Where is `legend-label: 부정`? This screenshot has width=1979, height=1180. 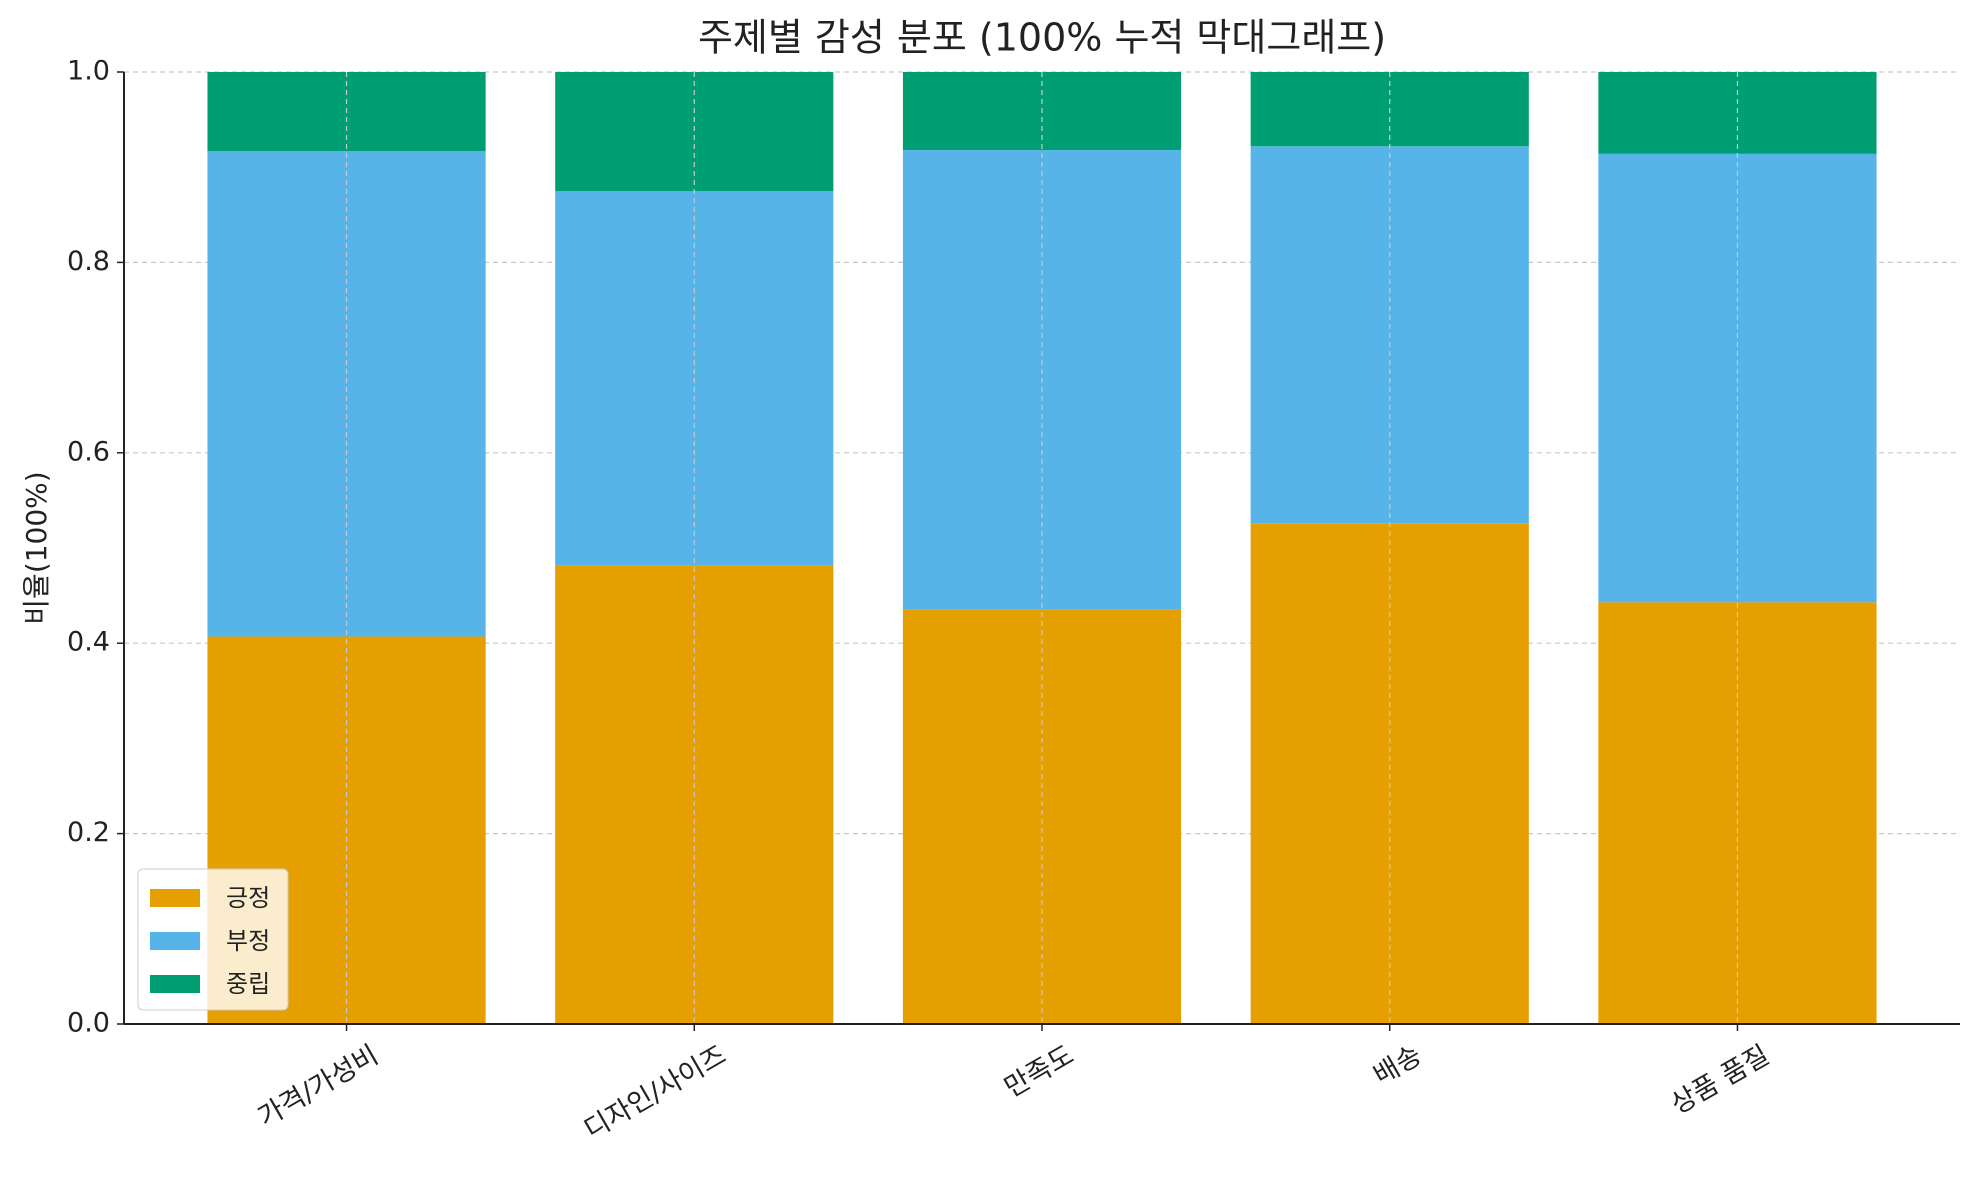 legend-label: 부정 is located at coordinates (248, 941).